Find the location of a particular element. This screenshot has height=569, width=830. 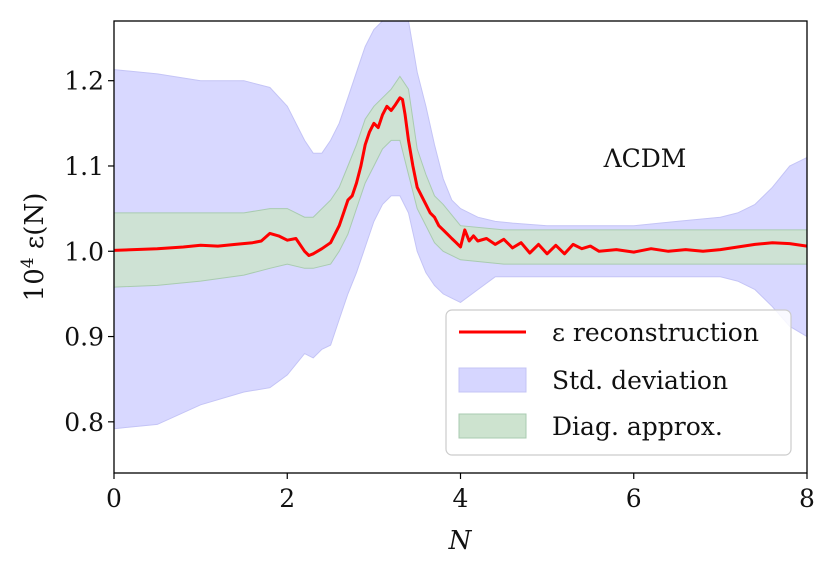

model-annotation: ΛCDM is located at coordinates (645, 158).